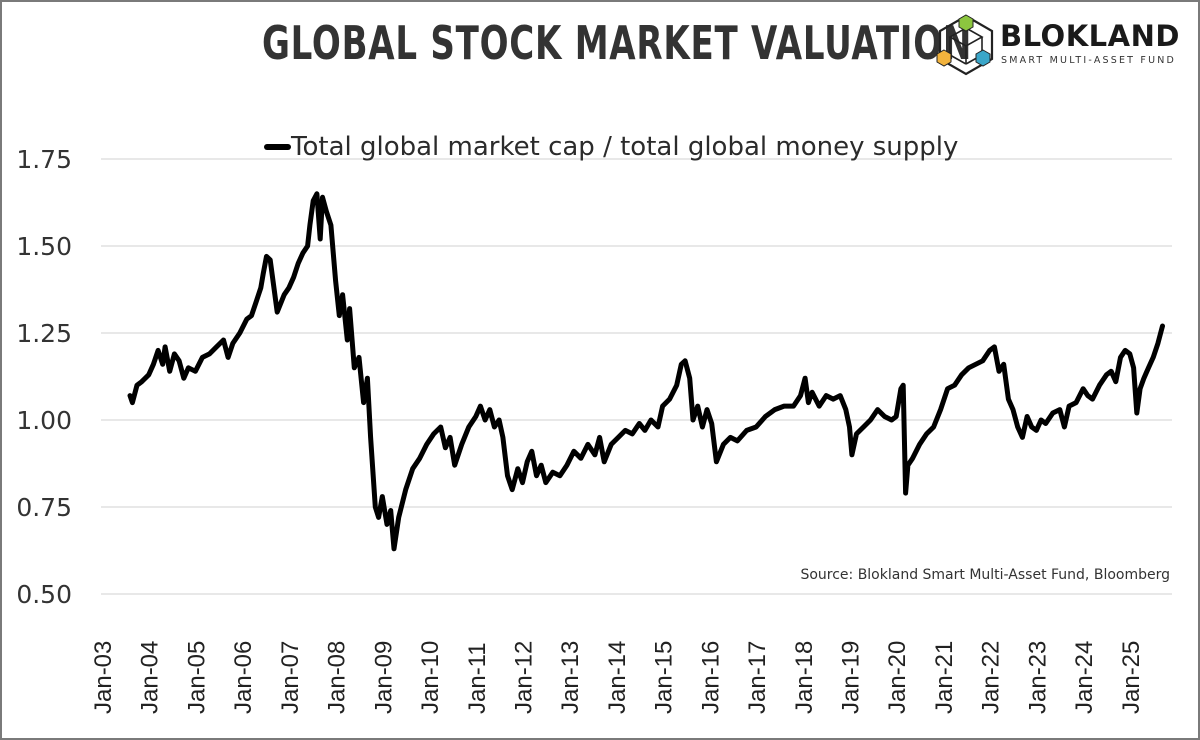  I want to click on x-tick-label: Jan-20, so click(897, 677).